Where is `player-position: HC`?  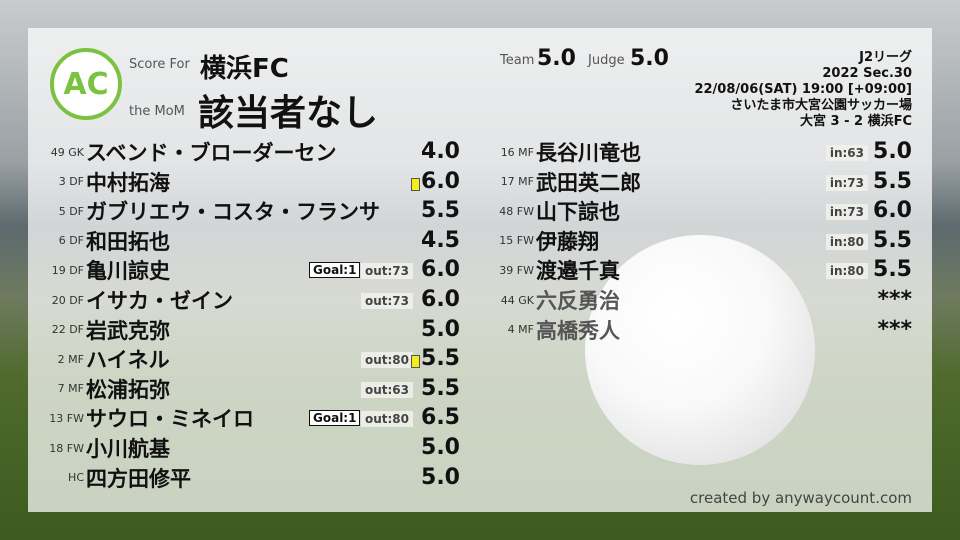 player-position: HC is located at coordinates (76, 478).